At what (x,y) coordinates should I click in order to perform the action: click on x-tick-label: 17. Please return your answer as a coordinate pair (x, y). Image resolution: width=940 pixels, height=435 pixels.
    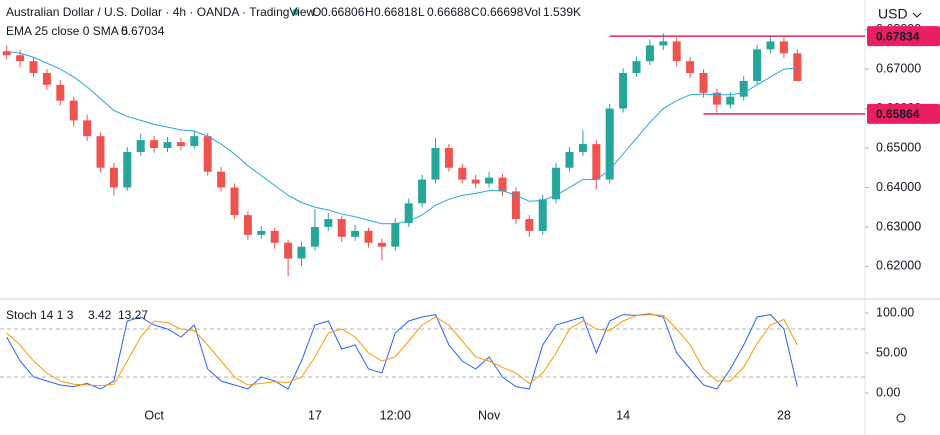
    Looking at the image, I should click on (315, 415).